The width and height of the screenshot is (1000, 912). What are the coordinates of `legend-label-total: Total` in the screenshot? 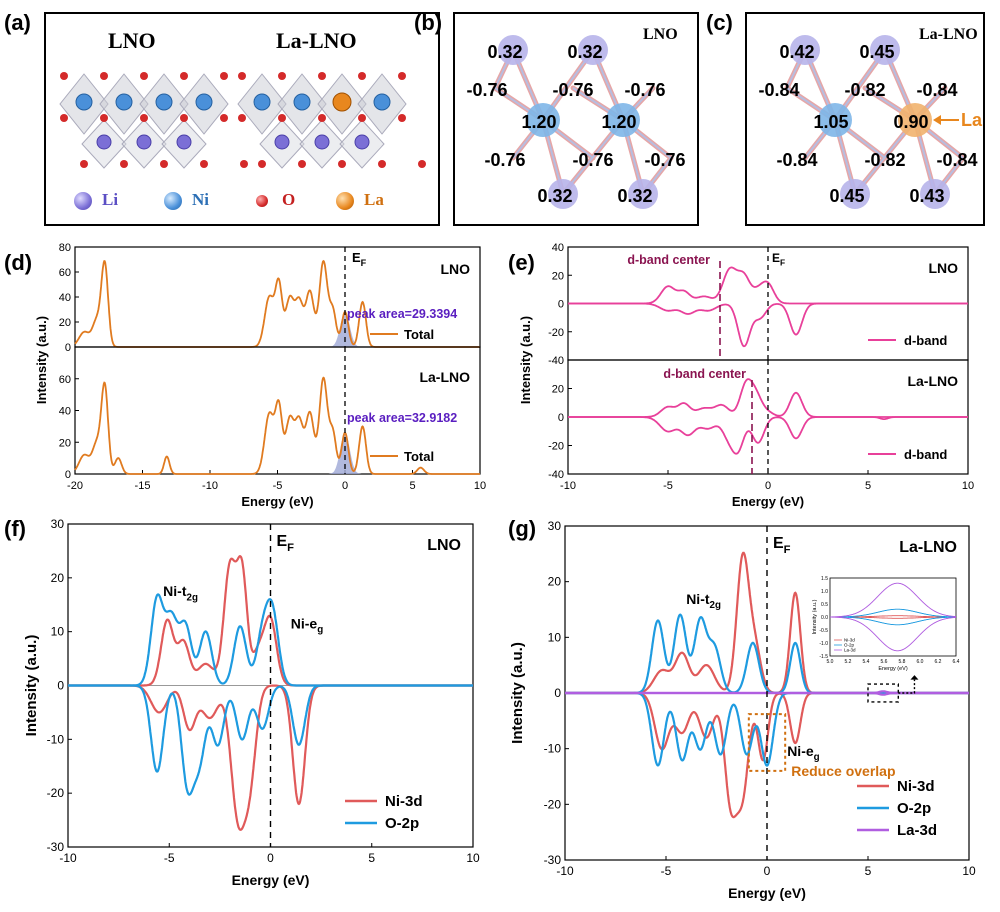 It's located at (419, 456).